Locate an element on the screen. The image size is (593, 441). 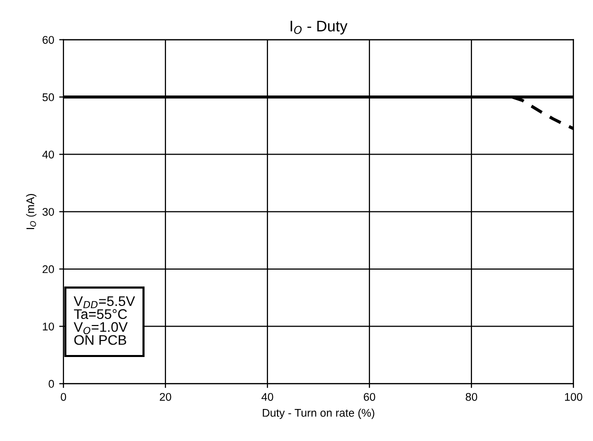
x-tick-label: 20 is located at coordinates (166, 396).